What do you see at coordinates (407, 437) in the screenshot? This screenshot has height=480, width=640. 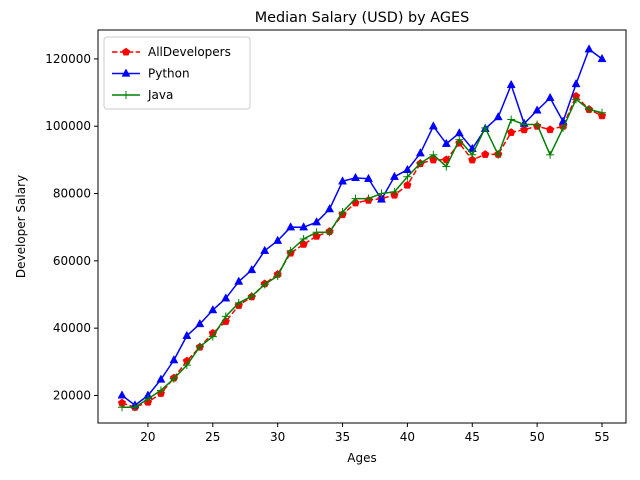 I see `x-tick-label: 40` at bounding box center [407, 437].